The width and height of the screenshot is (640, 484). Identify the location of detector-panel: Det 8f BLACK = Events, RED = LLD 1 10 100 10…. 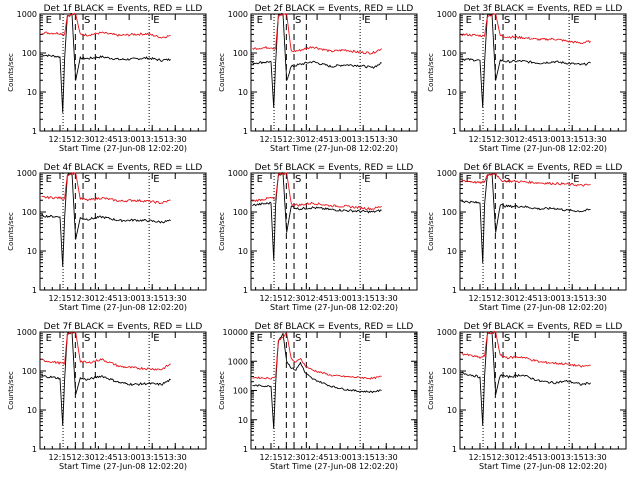
(318, 396).